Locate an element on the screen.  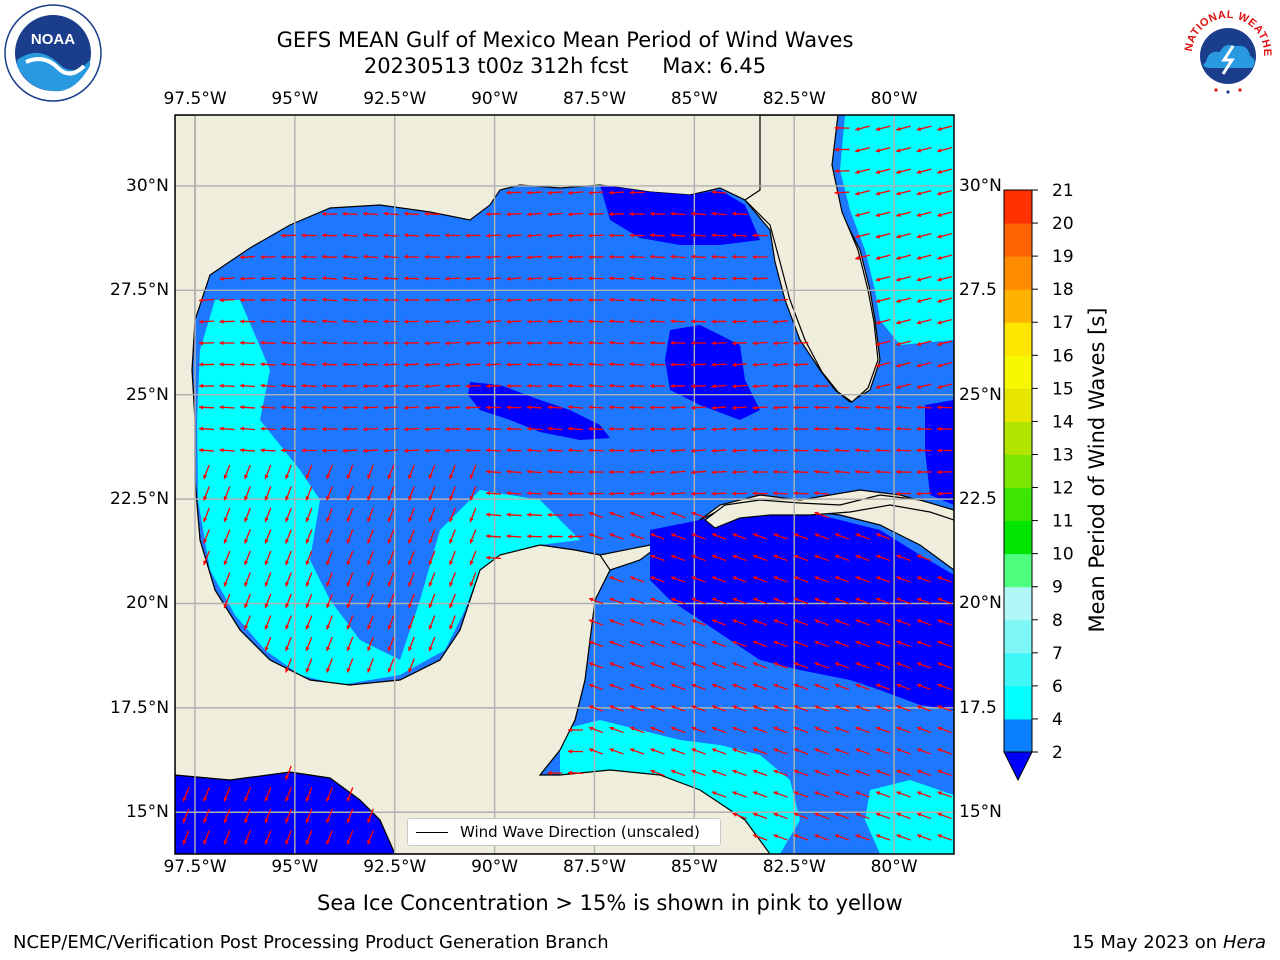
colorbar-tick-label: 14 is located at coordinates (1063, 422).